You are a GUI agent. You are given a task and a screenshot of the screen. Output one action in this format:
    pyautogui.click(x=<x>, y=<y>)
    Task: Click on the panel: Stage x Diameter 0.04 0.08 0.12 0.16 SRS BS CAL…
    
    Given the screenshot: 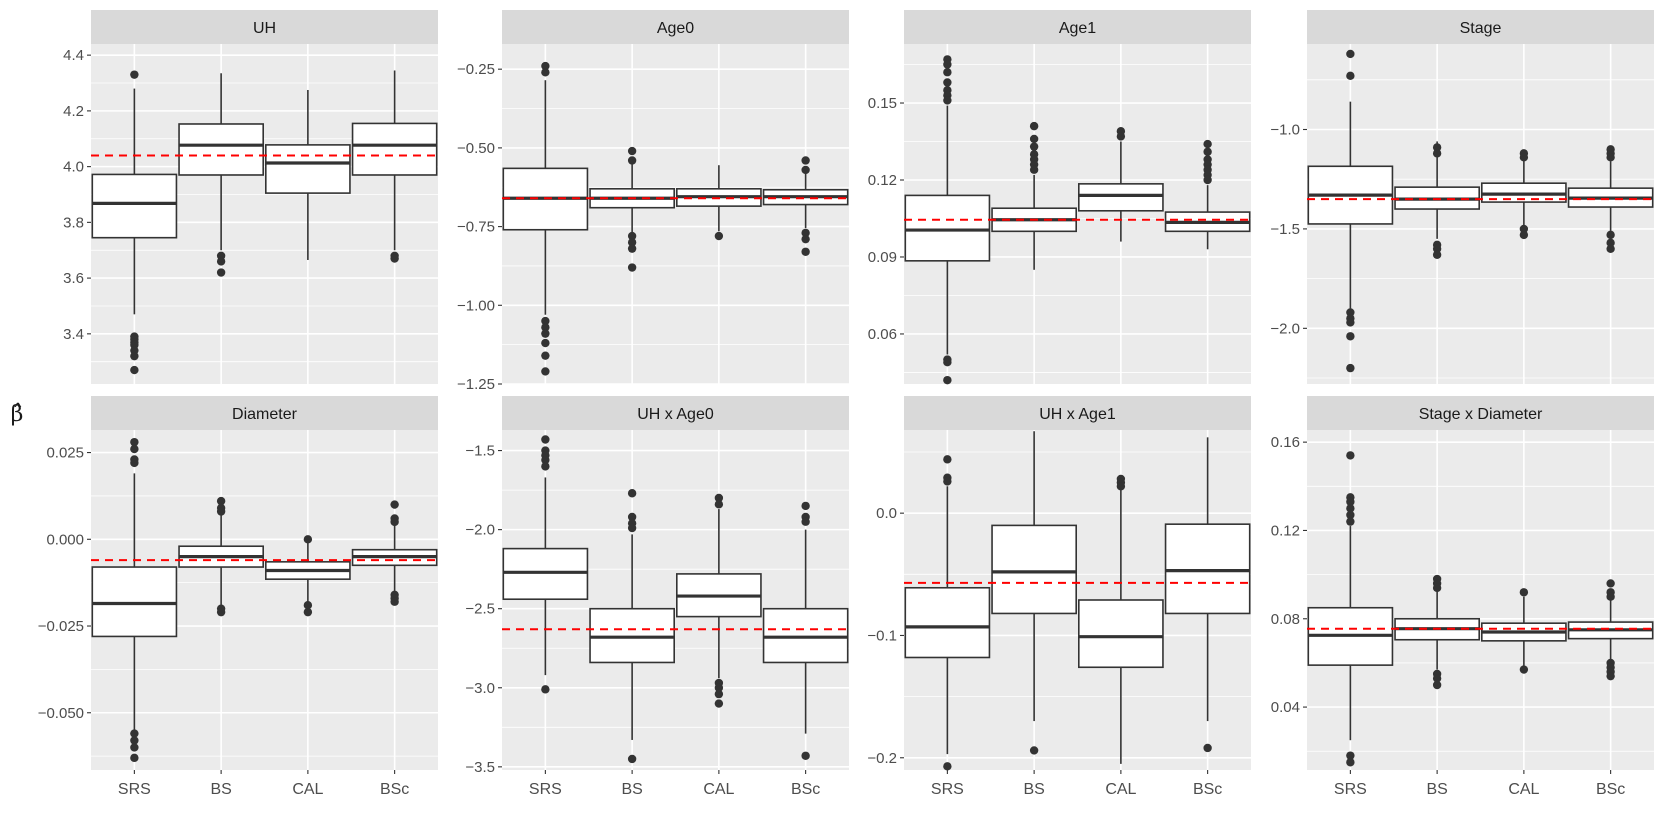 What is the action you would take?
    pyautogui.click(x=1462, y=597)
    